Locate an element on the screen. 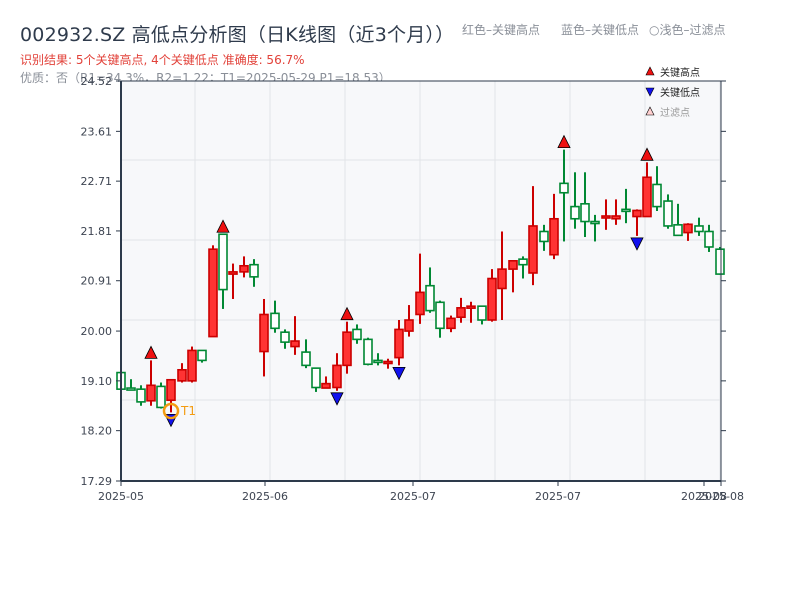 Image resolution: width=800 pixels, height=600 pixels. y-tick-label: 20.00 is located at coordinates (97, 331).